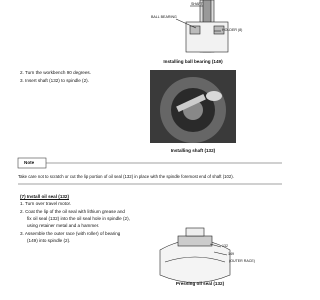 This screenshot has width=320, height=300. Describe the element at coordinates (55, 72) in the screenshot. I see `step: 2. Turn the workbench 90 degrees.` at that location.